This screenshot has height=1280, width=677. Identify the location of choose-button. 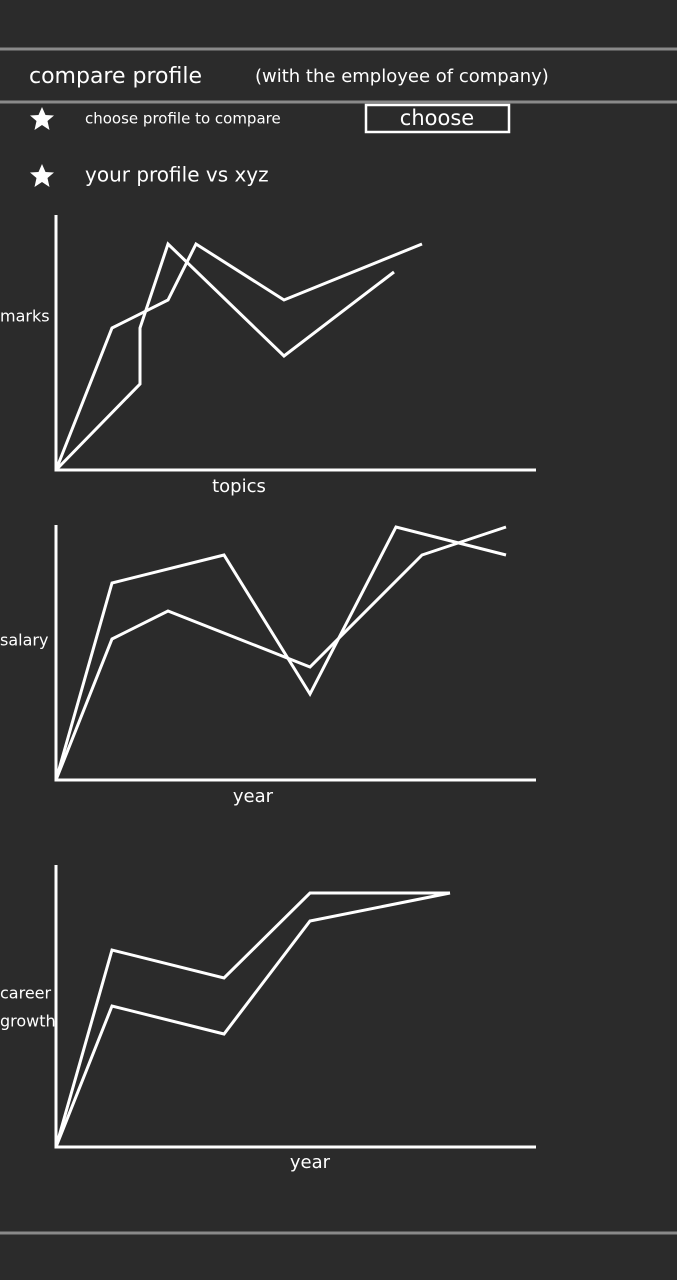
(437, 118).